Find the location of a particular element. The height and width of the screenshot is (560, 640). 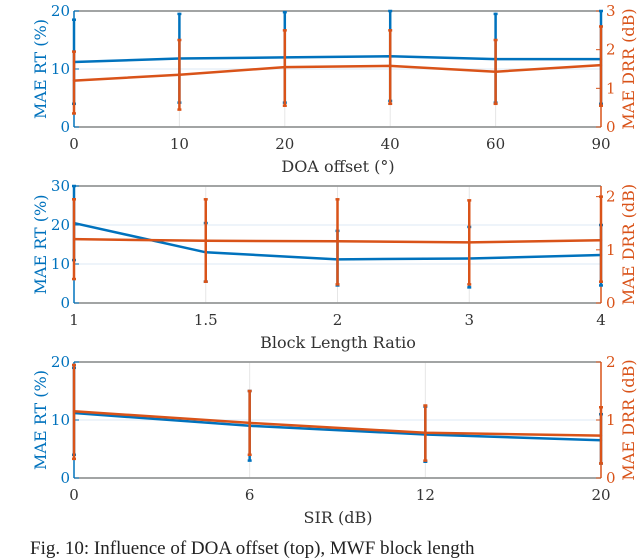

x-axis-label: DOA offset (°) is located at coordinates (337, 166).